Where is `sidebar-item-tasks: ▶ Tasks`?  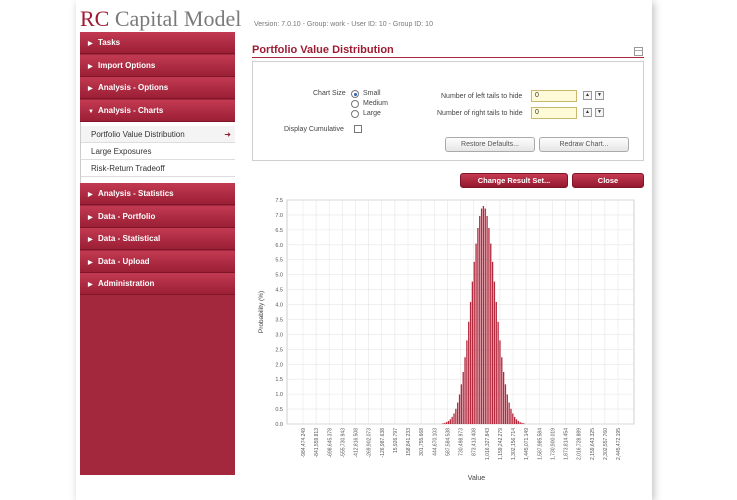
sidebar-item-tasks: ▶ Tasks is located at coordinates (157, 43).